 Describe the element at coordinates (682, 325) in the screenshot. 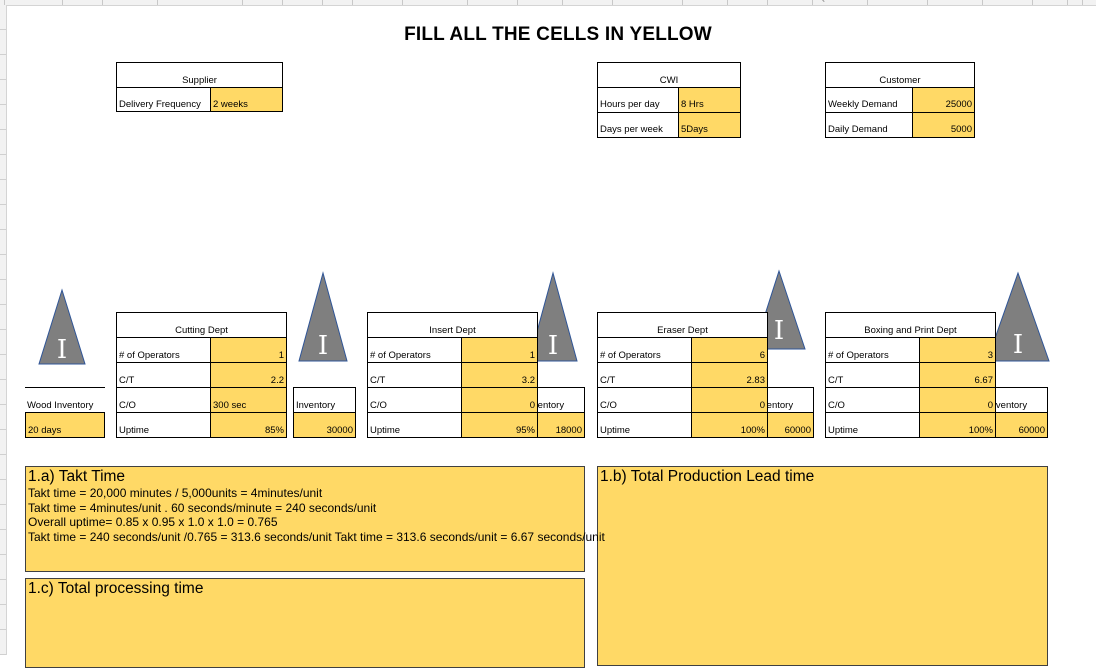

I see `dept-name-cell: Eraser Dept` at that location.